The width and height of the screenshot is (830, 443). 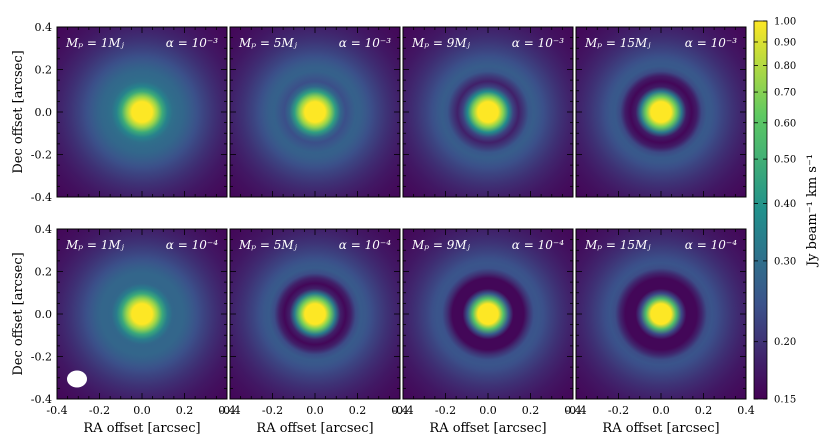 What do you see at coordinates (785, 66) in the screenshot?
I see `colorbar-tick-label: 0.80` at bounding box center [785, 66].